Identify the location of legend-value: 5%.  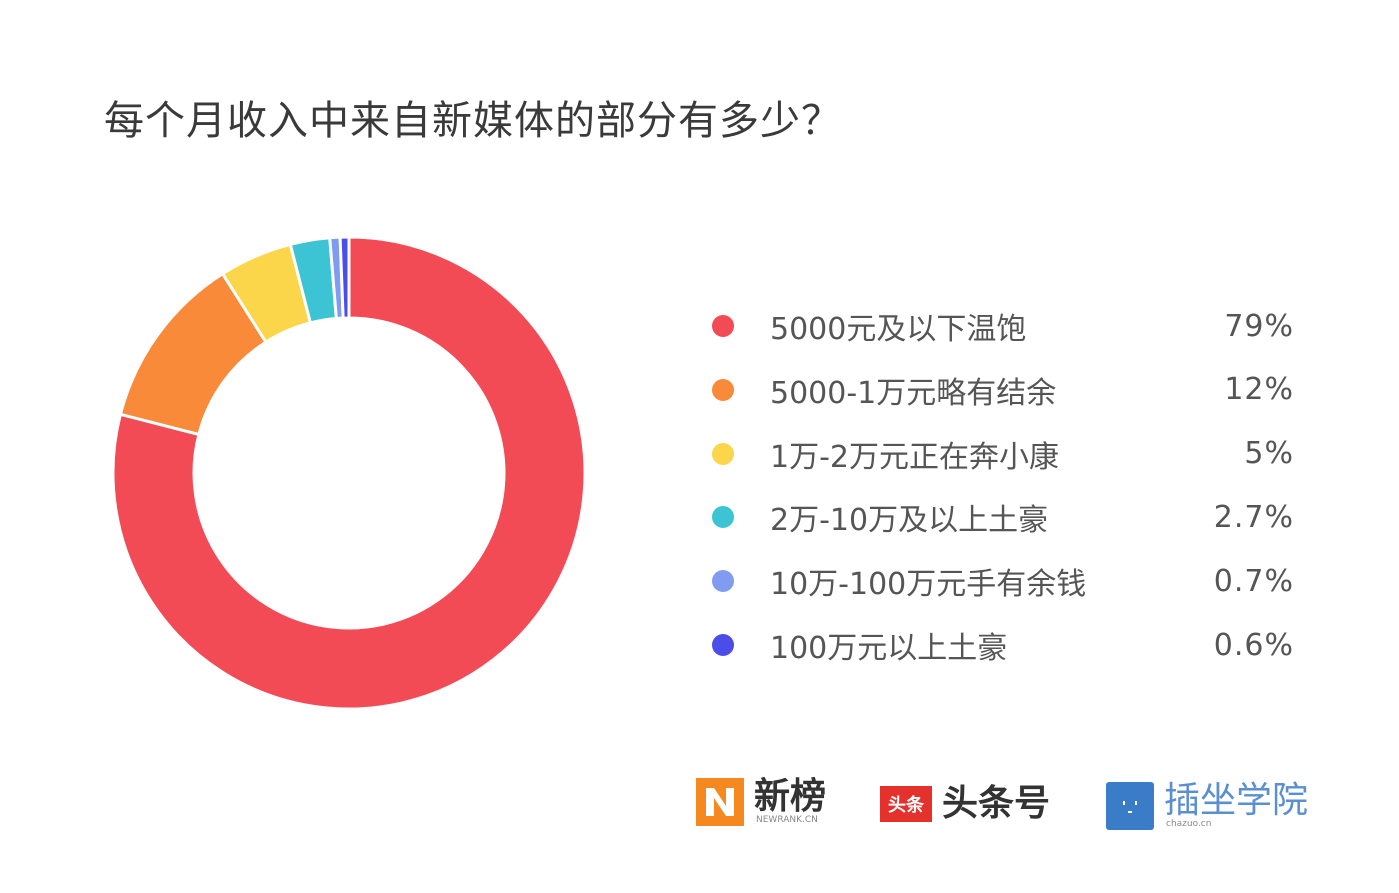
(1269, 454).